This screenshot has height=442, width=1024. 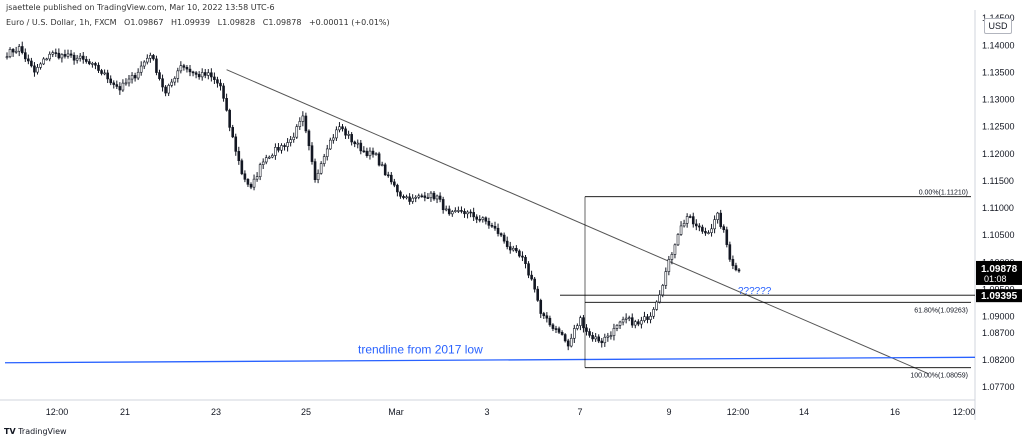 What do you see at coordinates (895, 412) in the screenshot?
I see `x-tick-label: 16` at bounding box center [895, 412].